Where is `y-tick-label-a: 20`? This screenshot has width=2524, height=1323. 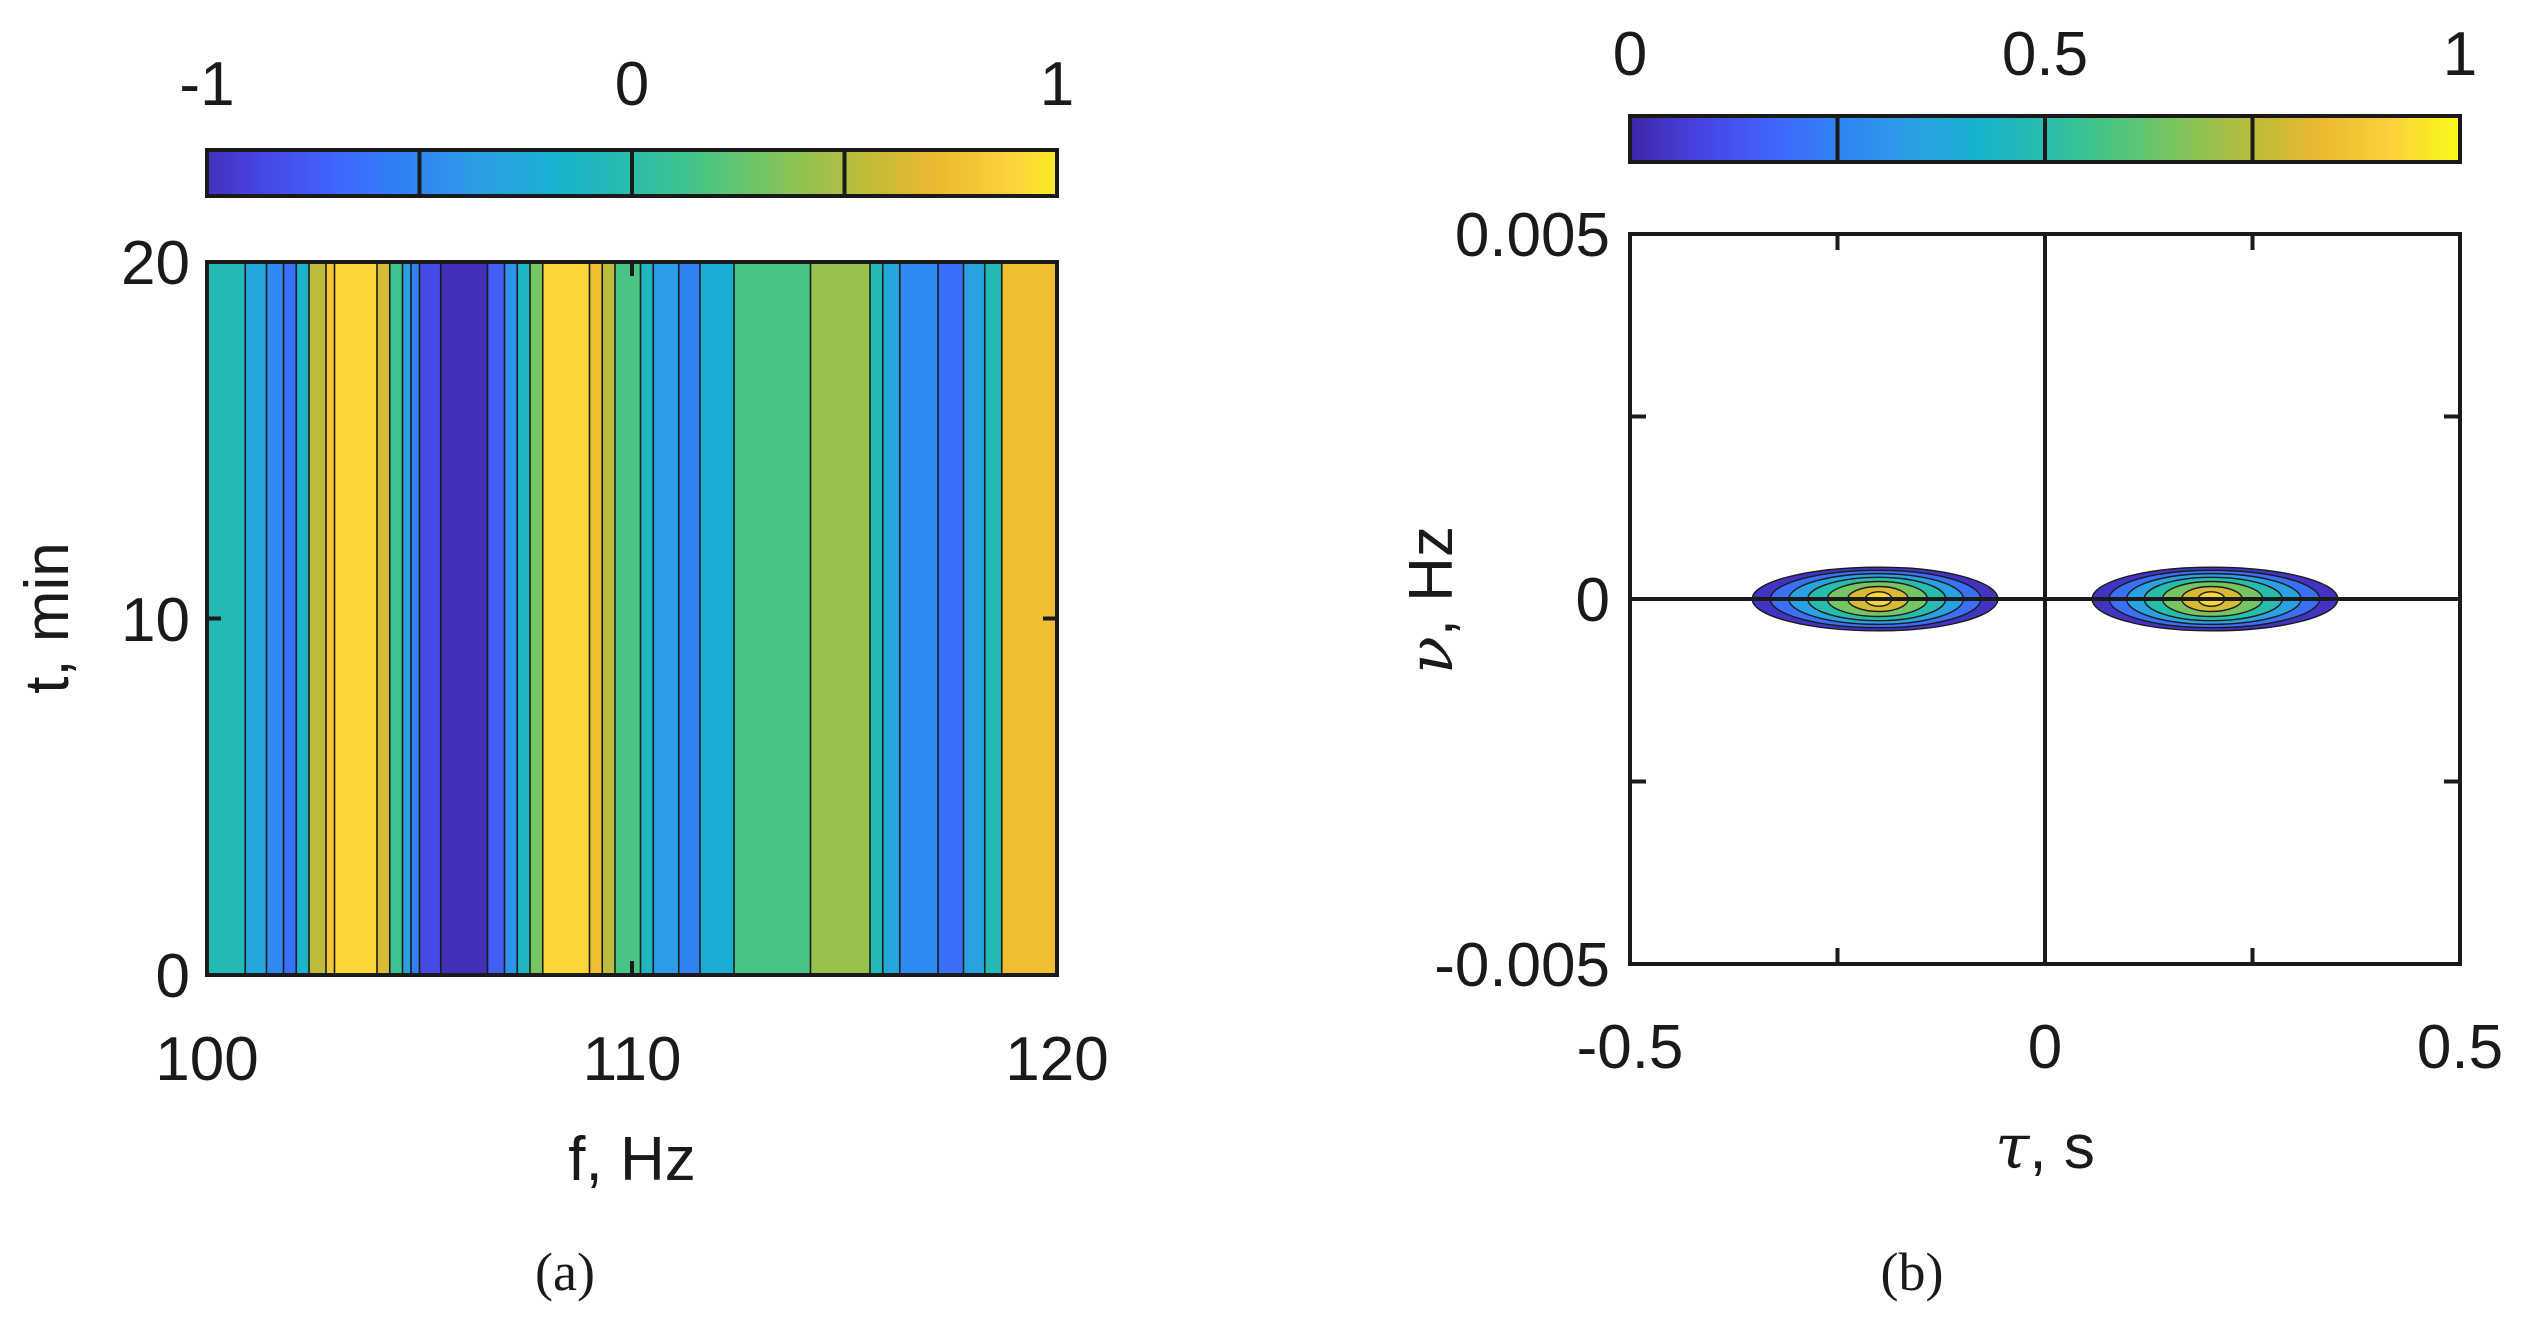 y-tick-label-a: 20 is located at coordinates (155, 263).